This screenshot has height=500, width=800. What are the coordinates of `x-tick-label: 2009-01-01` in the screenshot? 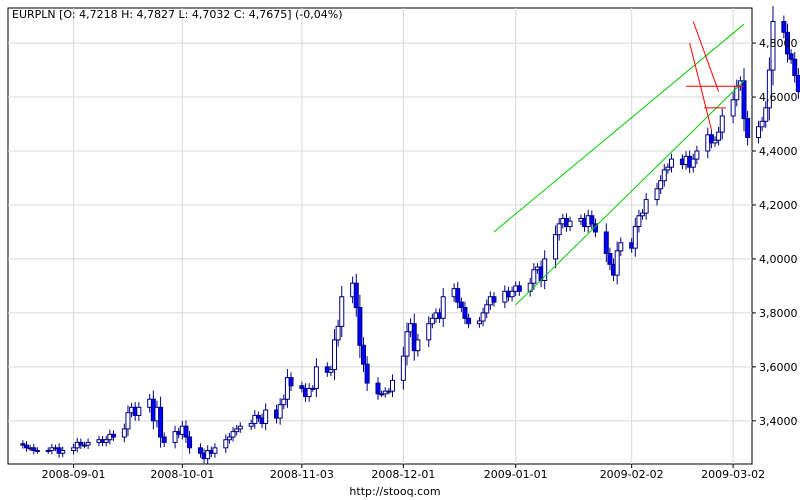 It's located at (516, 474).